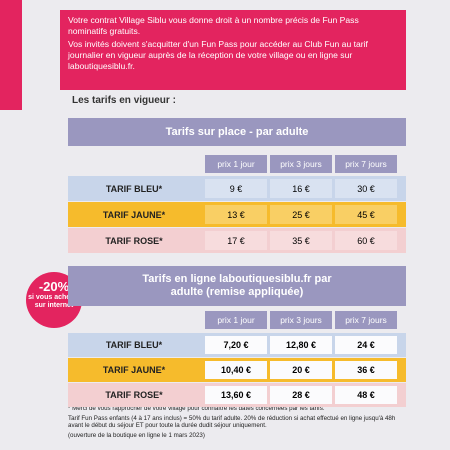 This screenshot has width=450, height=450. What do you see at coordinates (236, 345) in the screenshot?
I see `price-cell: 7,20 €` at bounding box center [236, 345].